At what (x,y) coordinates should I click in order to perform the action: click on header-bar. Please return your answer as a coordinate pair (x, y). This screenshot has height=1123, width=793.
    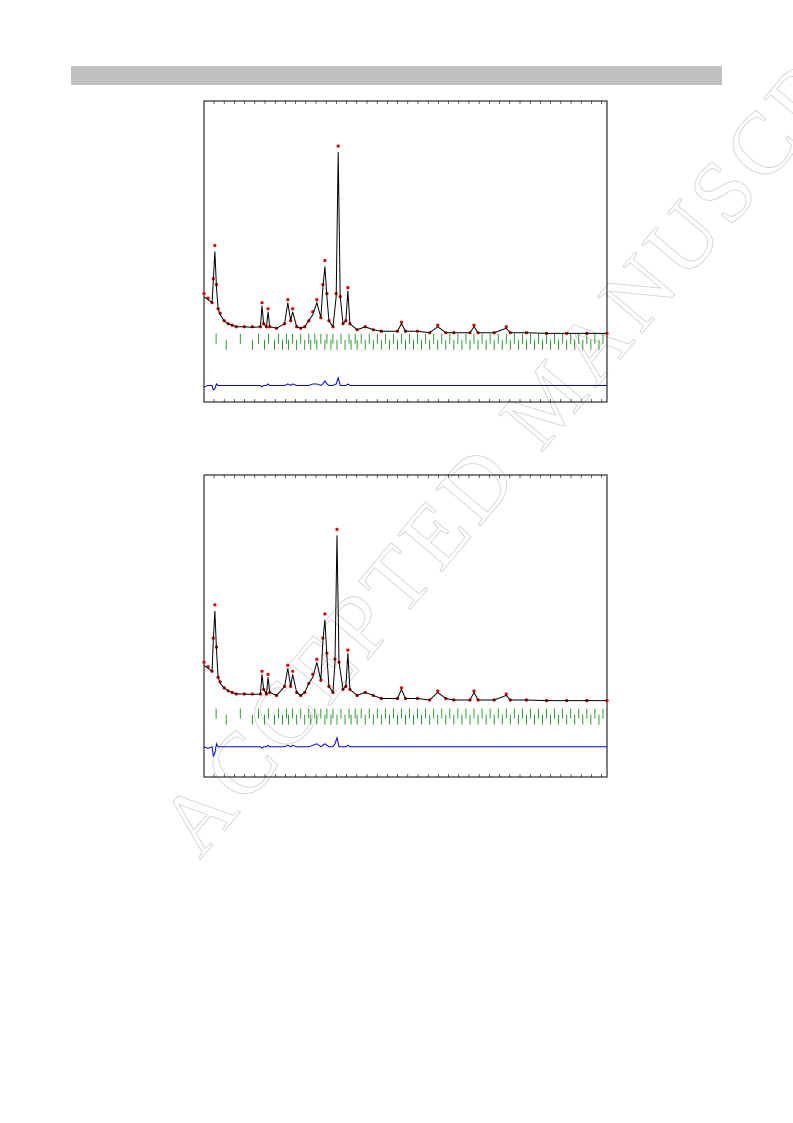
    Looking at the image, I should click on (396, 75).